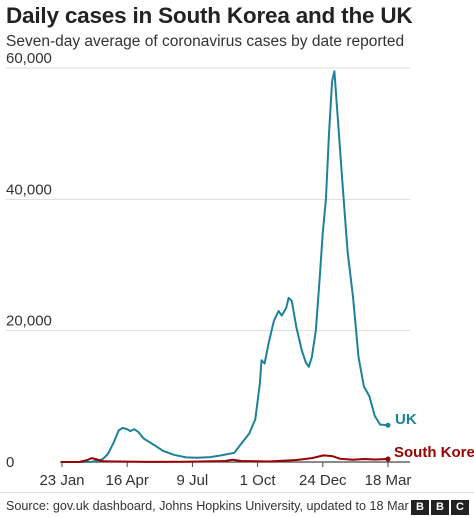 This screenshot has width=474, height=518. Describe the element at coordinates (127, 480) in the screenshot. I see `x-tick-label: 16 Apr` at that location.